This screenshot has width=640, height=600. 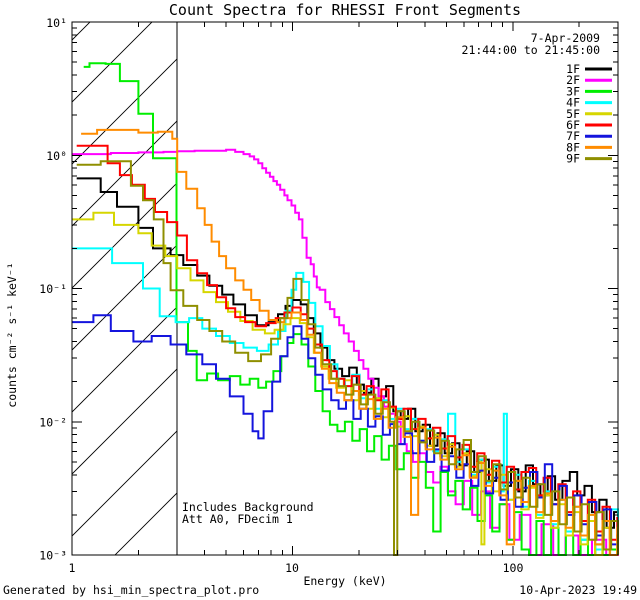 I want to click on x-tick-label-10: 10, so click(x=292, y=568).